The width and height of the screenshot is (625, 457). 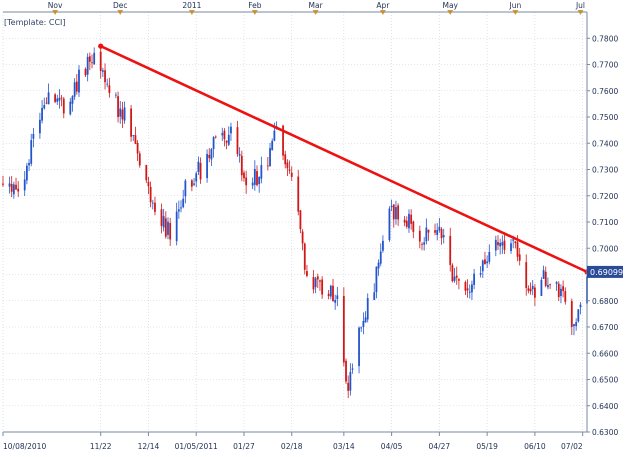 What do you see at coordinates (606, 272) in the screenshot?
I see `last-price-label: 0.69099` at bounding box center [606, 272].